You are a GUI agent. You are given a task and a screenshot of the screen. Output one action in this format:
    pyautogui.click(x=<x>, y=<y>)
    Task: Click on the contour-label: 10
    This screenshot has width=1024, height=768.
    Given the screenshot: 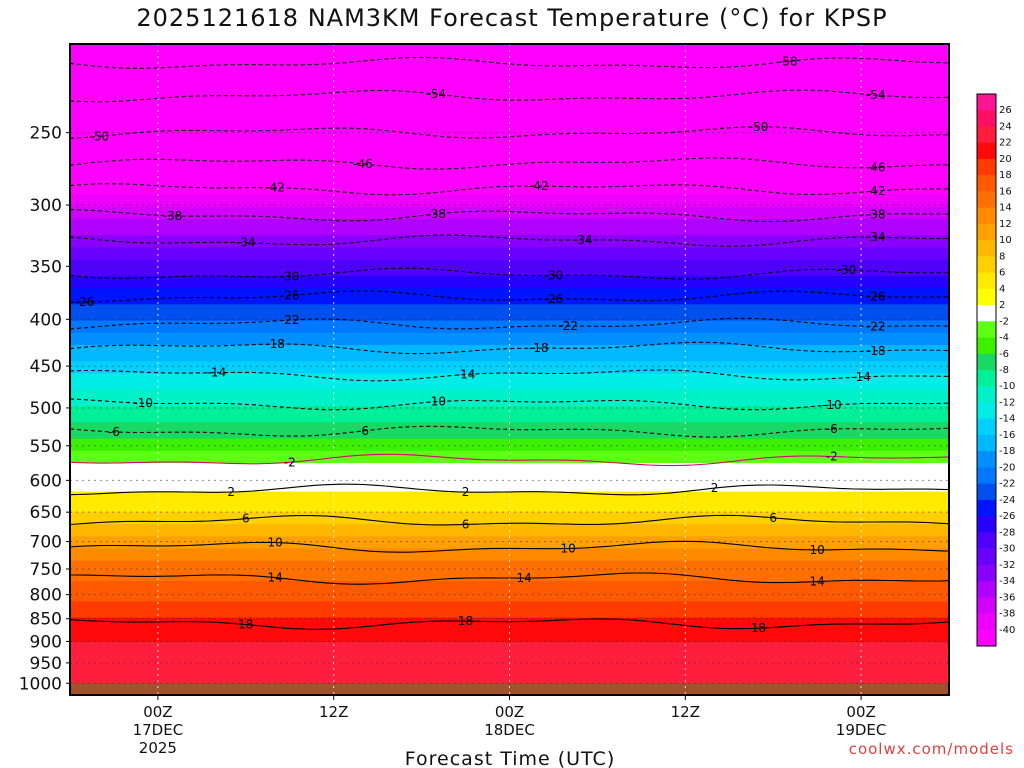 What is the action you would take?
    pyautogui.click(x=567, y=549)
    